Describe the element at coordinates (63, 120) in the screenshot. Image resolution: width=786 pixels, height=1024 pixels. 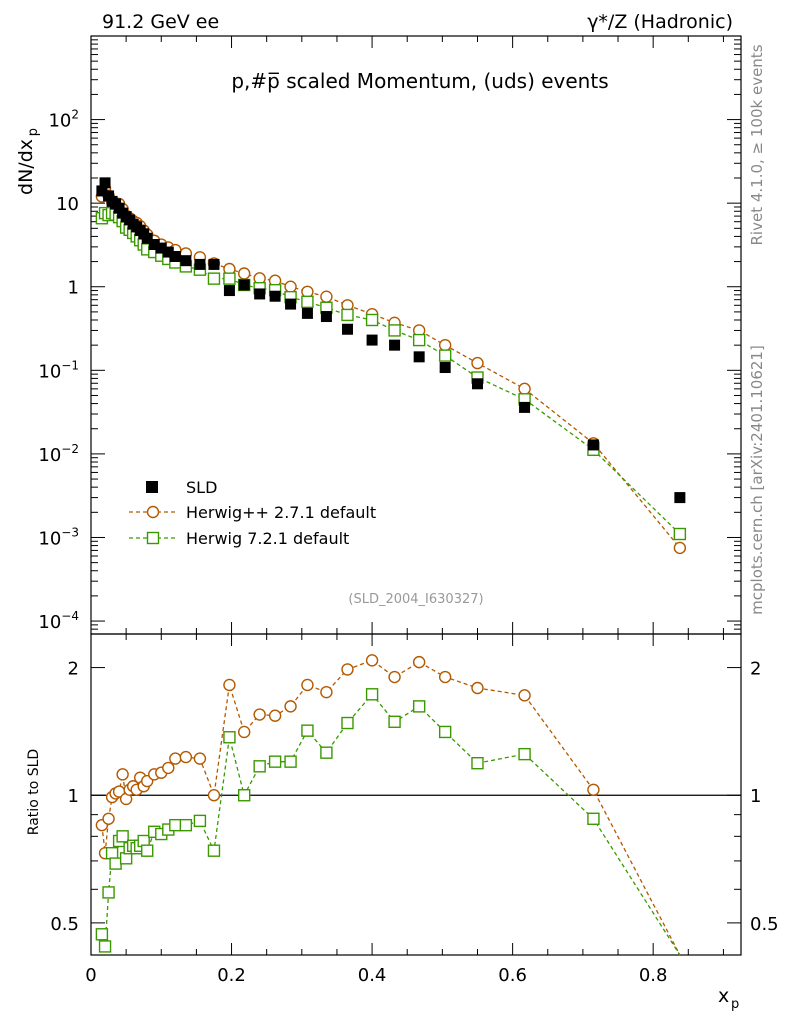
I see `y-tick-label: 10²` at that location.